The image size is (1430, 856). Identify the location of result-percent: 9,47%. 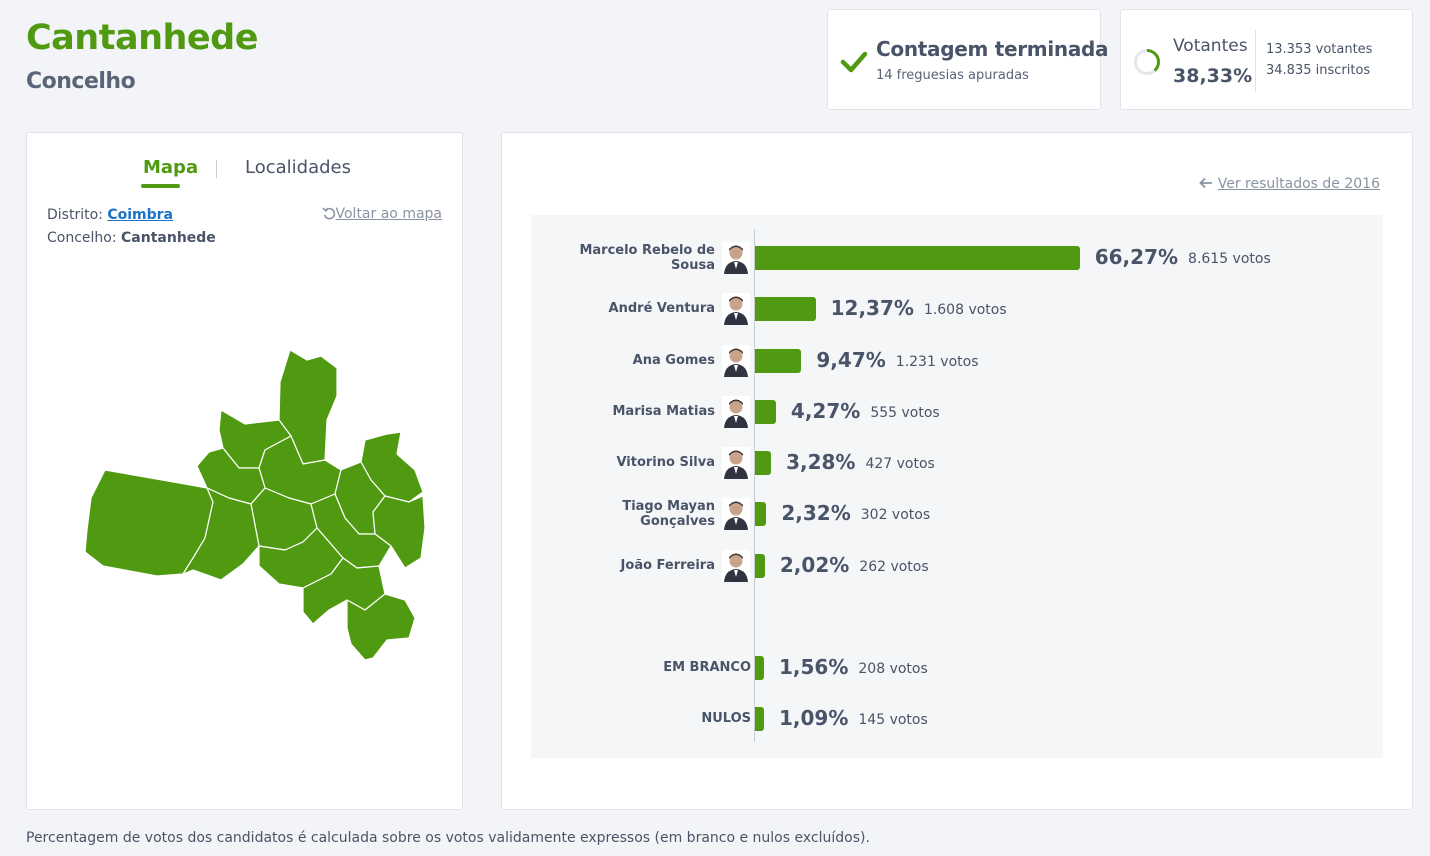
(851, 360).